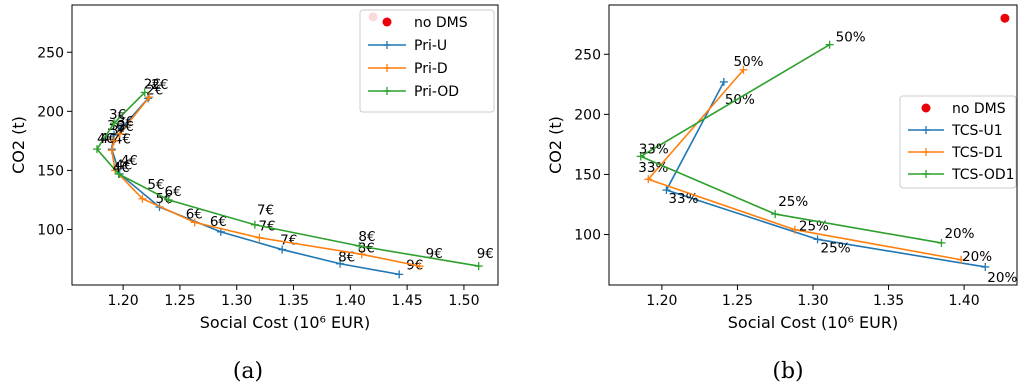 This screenshot has width=1025, height=385. What do you see at coordinates (430, 46) in the screenshot?
I see `legend-label: Pri-U` at bounding box center [430, 46].